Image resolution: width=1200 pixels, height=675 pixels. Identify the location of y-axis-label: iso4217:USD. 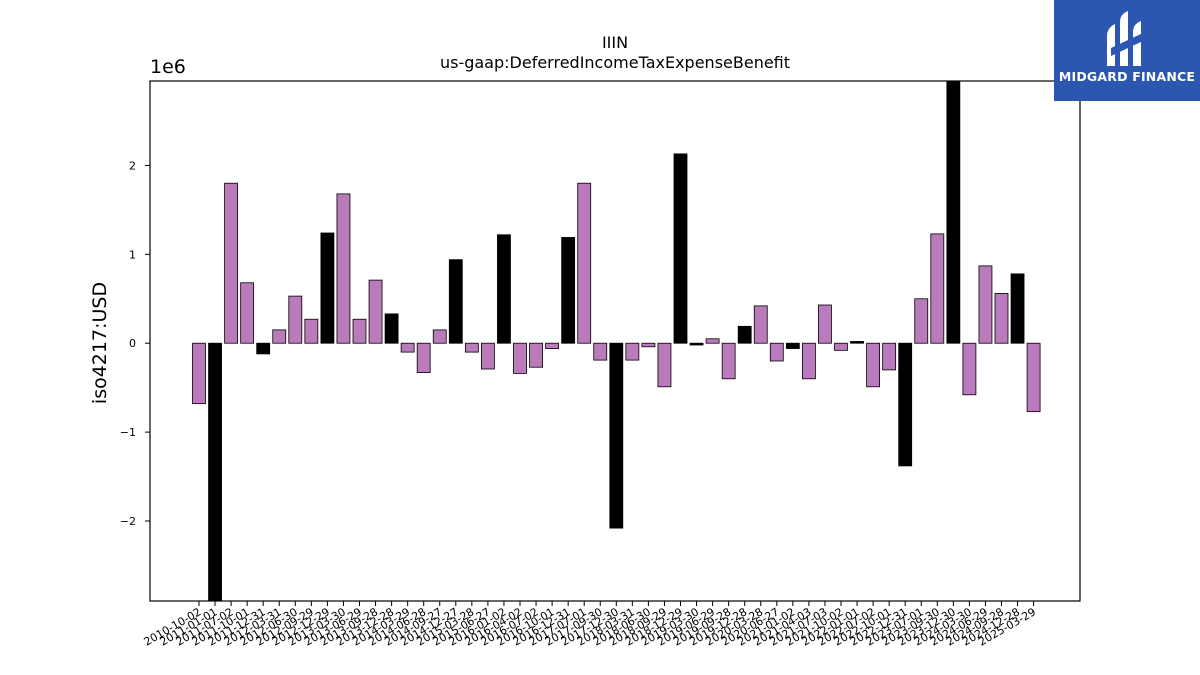
(100, 343).